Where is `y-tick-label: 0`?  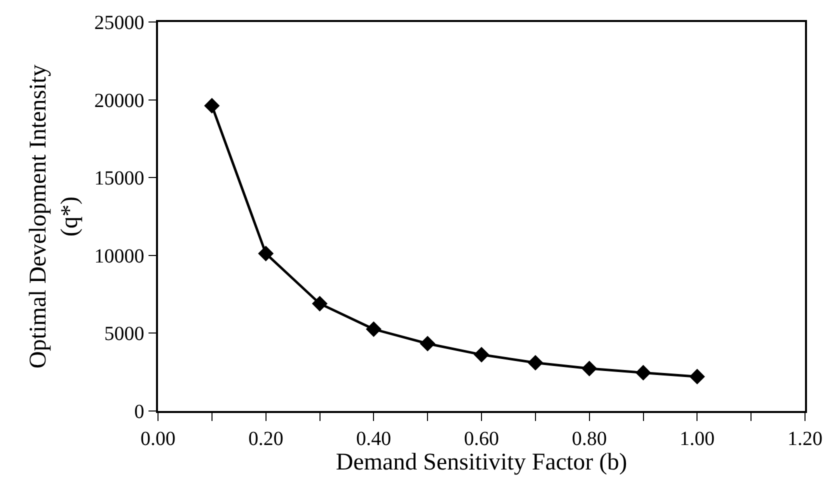 y-tick-label: 0 is located at coordinates (139, 412).